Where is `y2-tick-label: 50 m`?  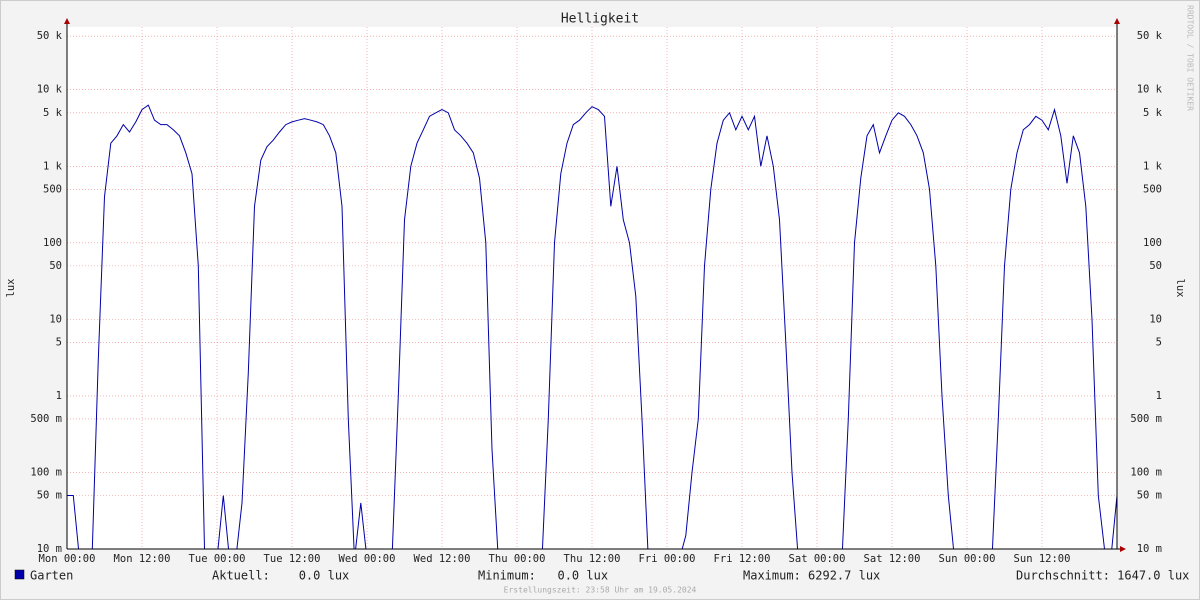
y2-tick-label: 50 m is located at coordinates (1149, 495).